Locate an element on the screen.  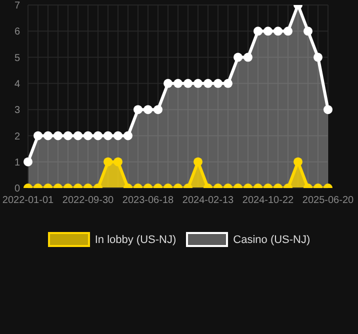
legend-label: Casino (US-NJ) is located at coordinates (271, 240).